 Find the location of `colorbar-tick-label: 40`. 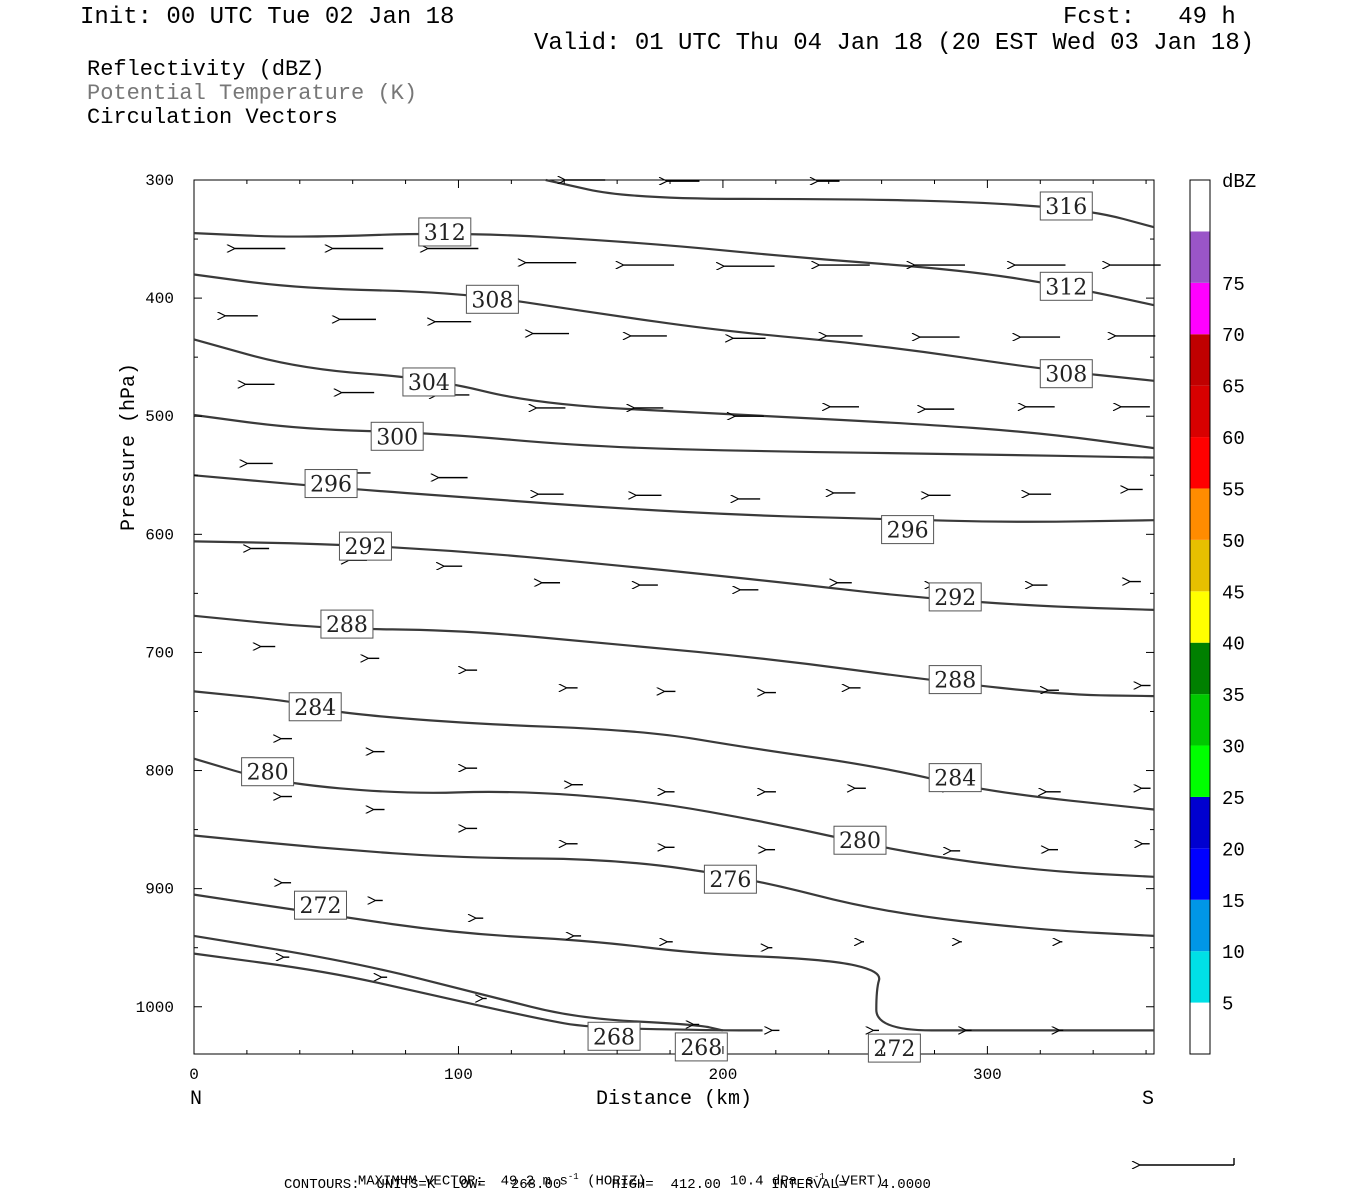

colorbar-tick-label: 40 is located at coordinates (1233, 645).